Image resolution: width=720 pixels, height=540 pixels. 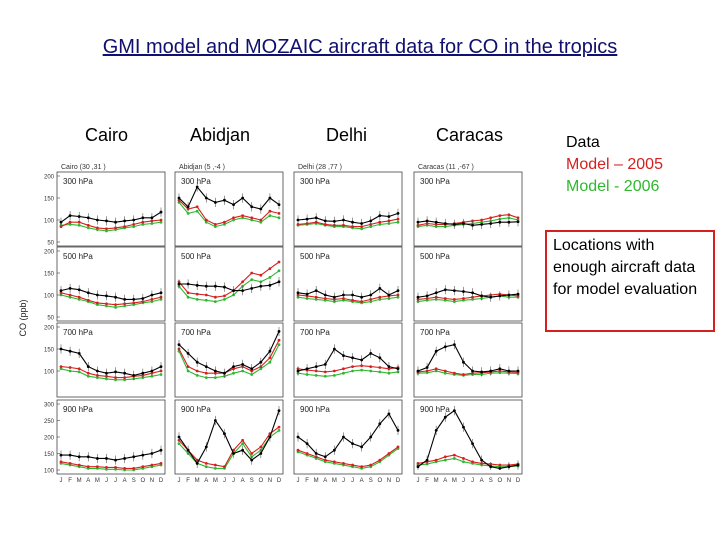 What do you see at coordinates (125, 481) in the screenshot?
I see `month-label-c0-7: A` at bounding box center [125, 481].